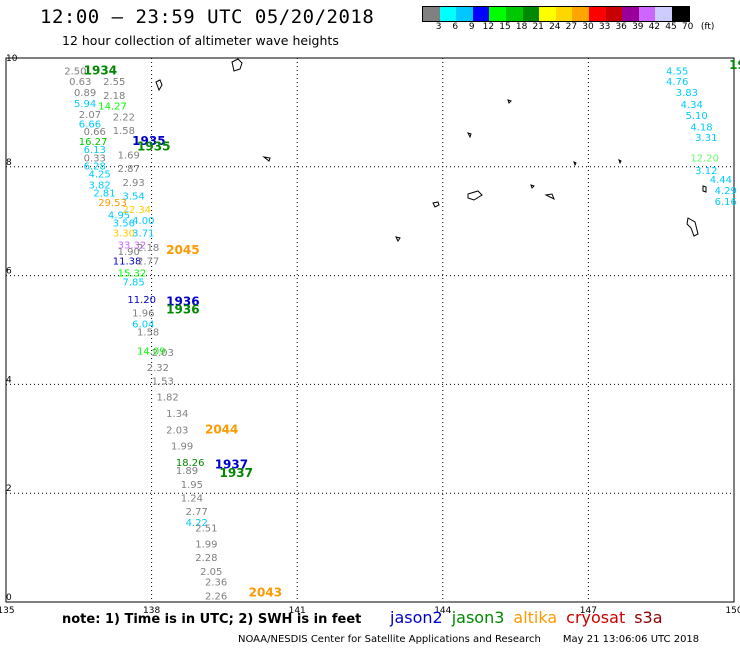 This screenshot has width=740, height=650. What do you see at coordinates (80, 82) in the screenshot?
I see `wave-height-label: 0.63` at bounding box center [80, 82].